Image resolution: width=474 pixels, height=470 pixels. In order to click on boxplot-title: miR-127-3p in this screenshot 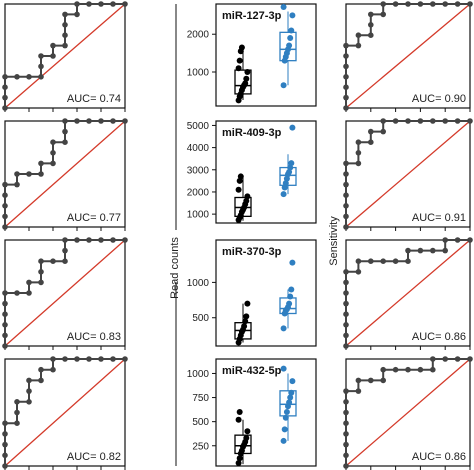, I will do `click(252, 16)`.